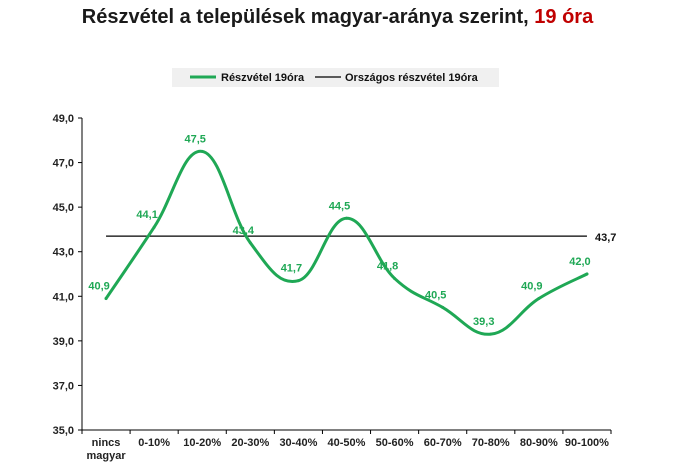 This screenshot has height=474, width=675. What do you see at coordinates (387, 266) in the screenshot?
I see `data-label: 41,8` at bounding box center [387, 266].